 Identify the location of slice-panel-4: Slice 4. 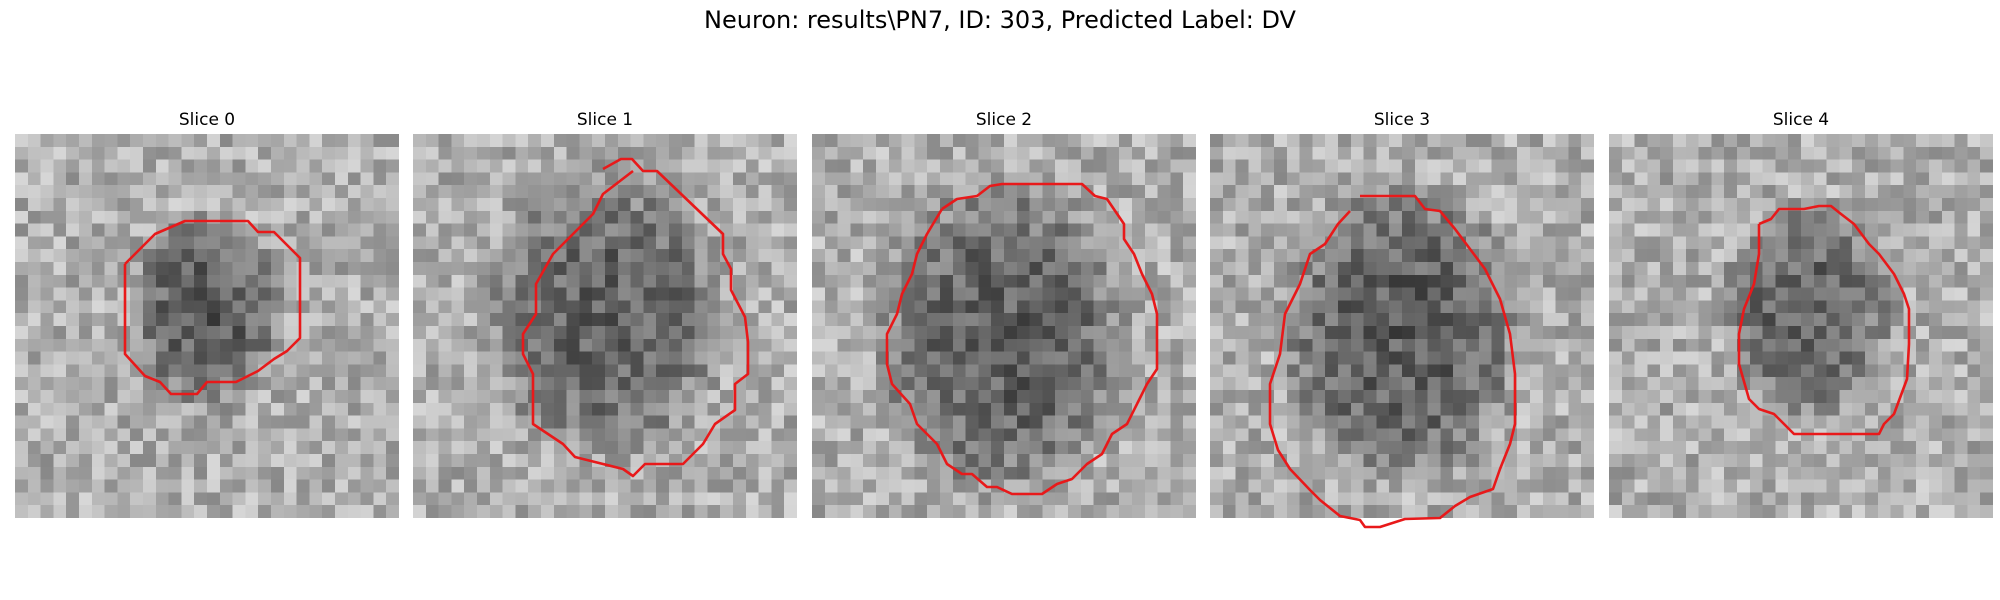
(1801, 313).